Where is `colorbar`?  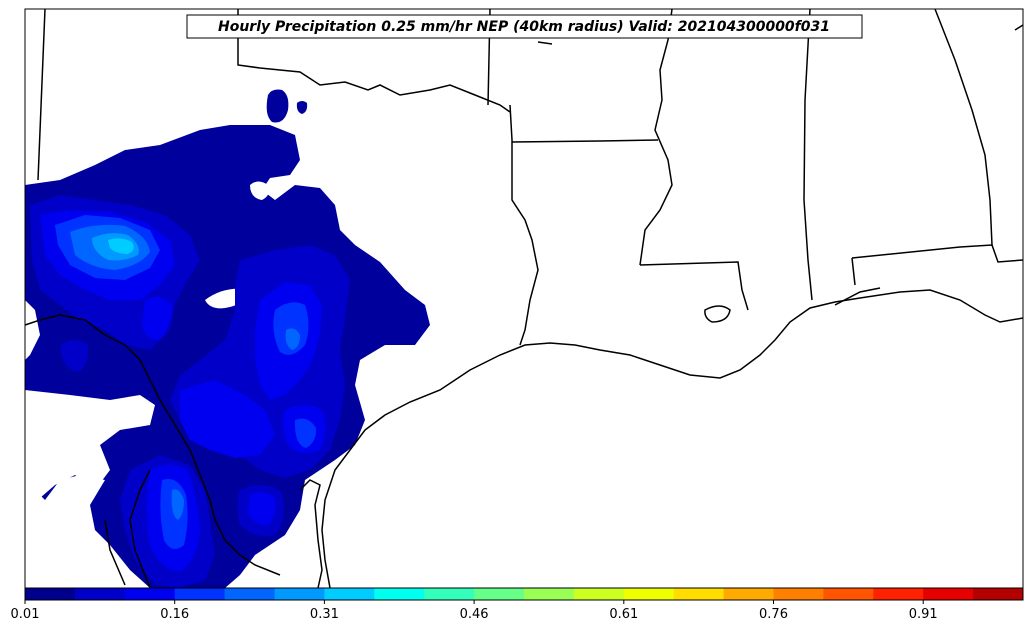 colorbar is located at coordinates (524, 594).